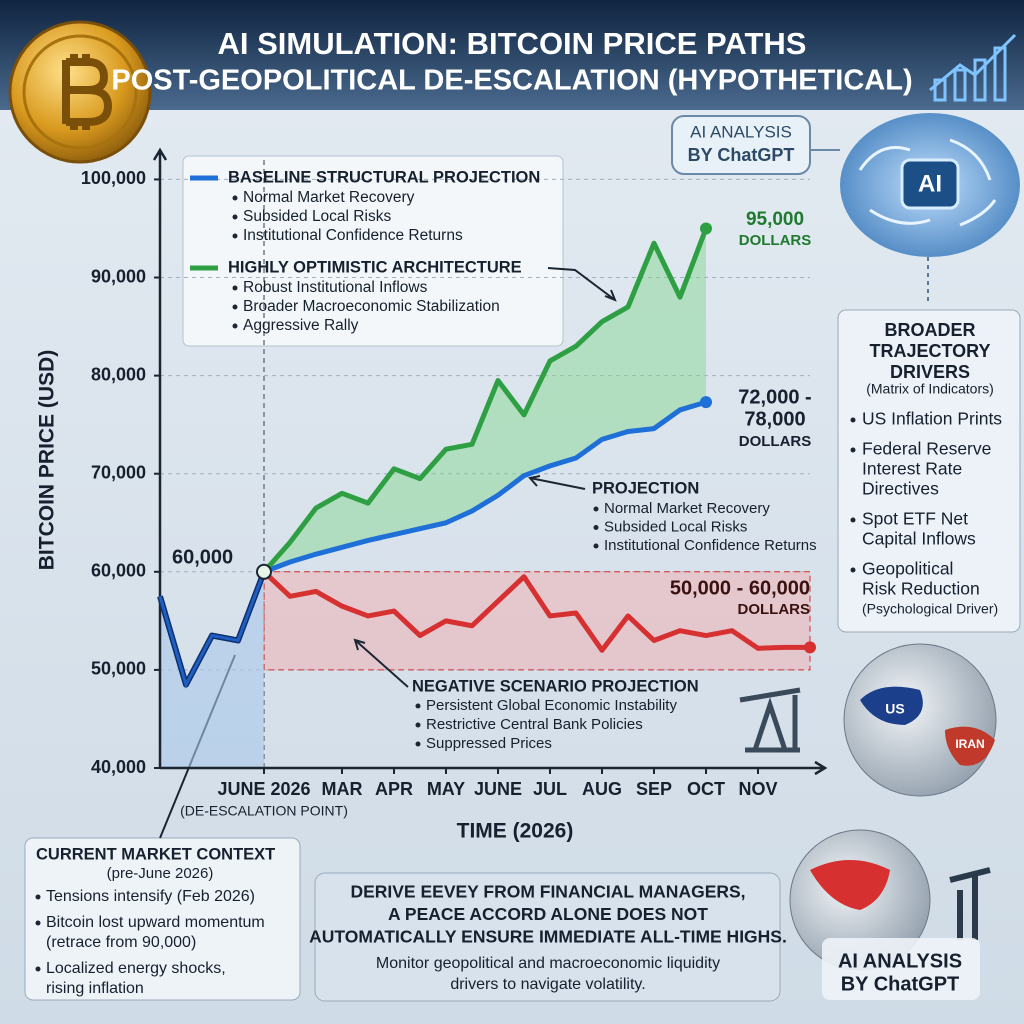 The image size is (1024, 1024). Describe the element at coordinates (654, 789) in the screenshot. I see `x-tick-label: SEP` at that location.